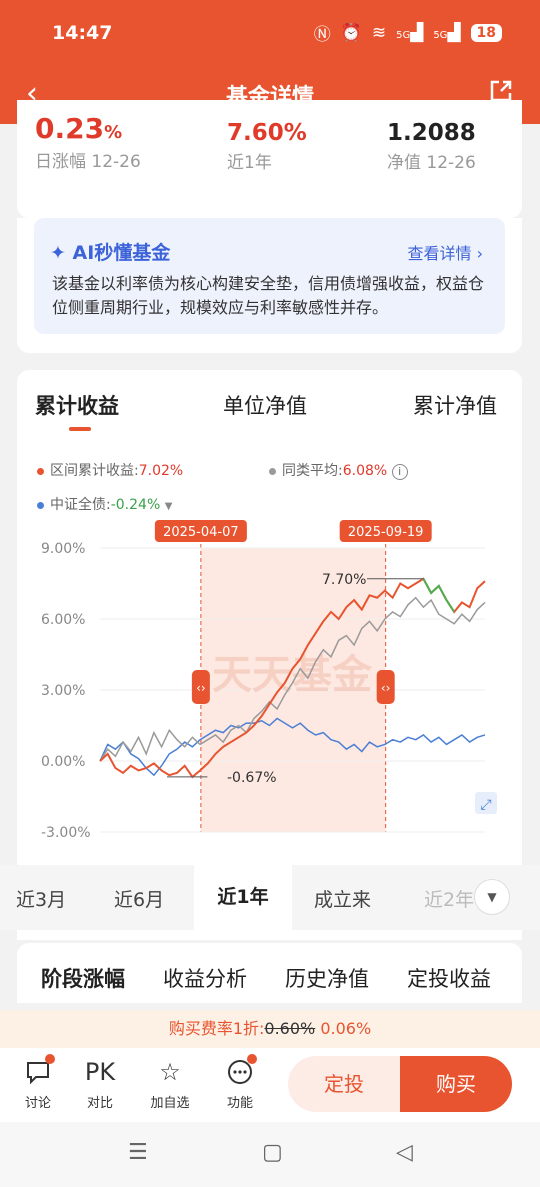 The height and width of the screenshot is (1187, 540). I want to click on daily-change-value: 0.23%, so click(88, 128).